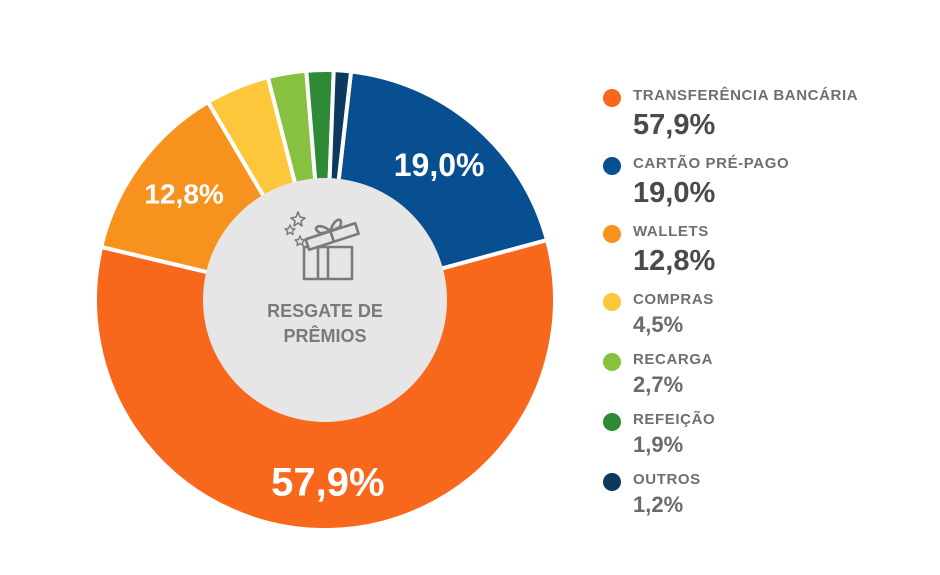 This screenshot has width=940, height=575. What do you see at coordinates (711, 163) in the screenshot?
I see `legend-name: CARTÃO PRÉ-PAGO` at bounding box center [711, 163].